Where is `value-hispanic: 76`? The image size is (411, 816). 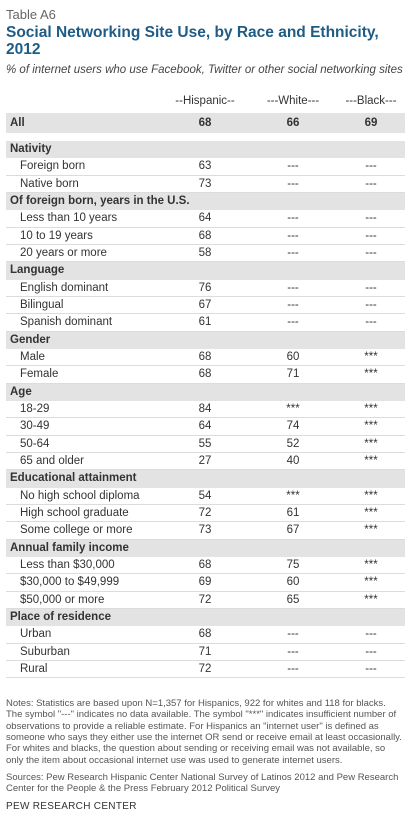 value-hispanic: 76 is located at coordinates (205, 287).